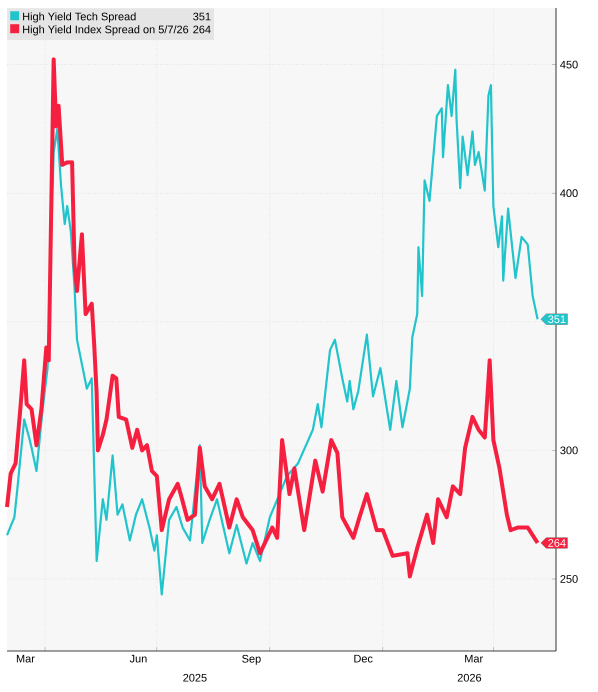 The image size is (598, 692). What do you see at coordinates (195, 678) in the screenshot?
I see `text: 2025` at bounding box center [195, 678].